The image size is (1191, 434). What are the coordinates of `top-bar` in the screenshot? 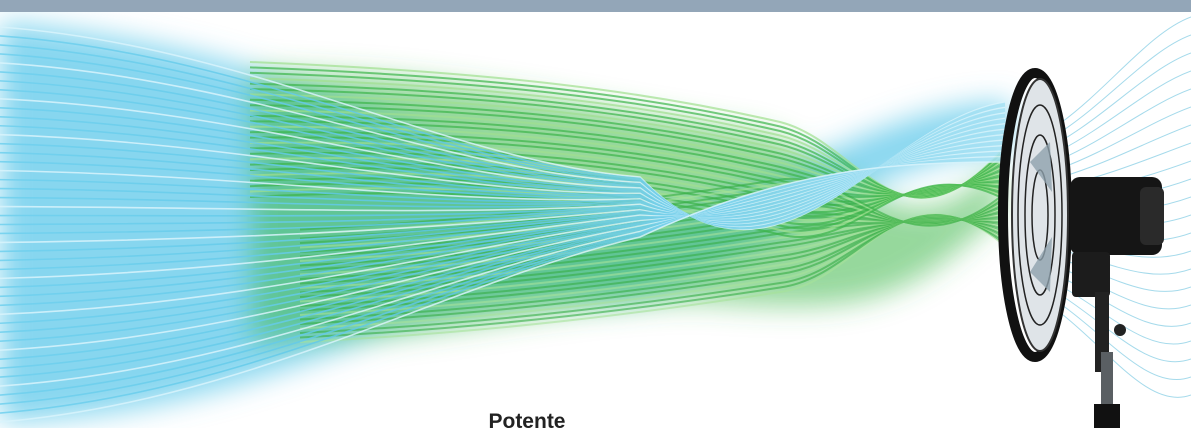 It's located at (595, 6).